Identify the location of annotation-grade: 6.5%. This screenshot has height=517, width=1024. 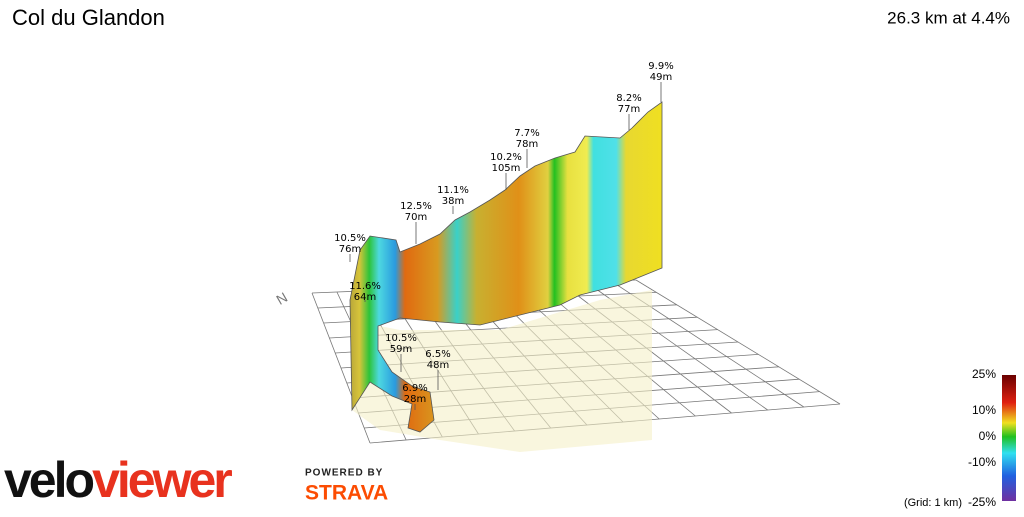
(437, 354).